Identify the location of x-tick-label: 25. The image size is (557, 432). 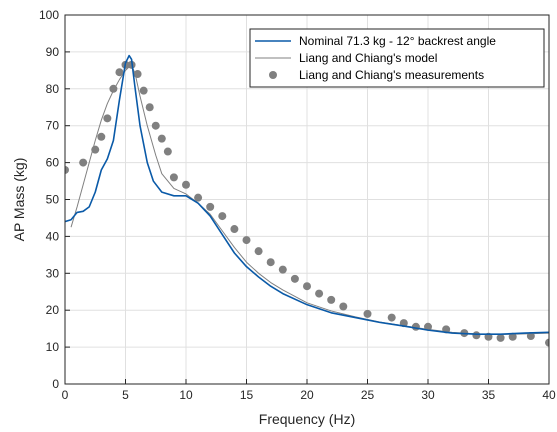
(368, 395).